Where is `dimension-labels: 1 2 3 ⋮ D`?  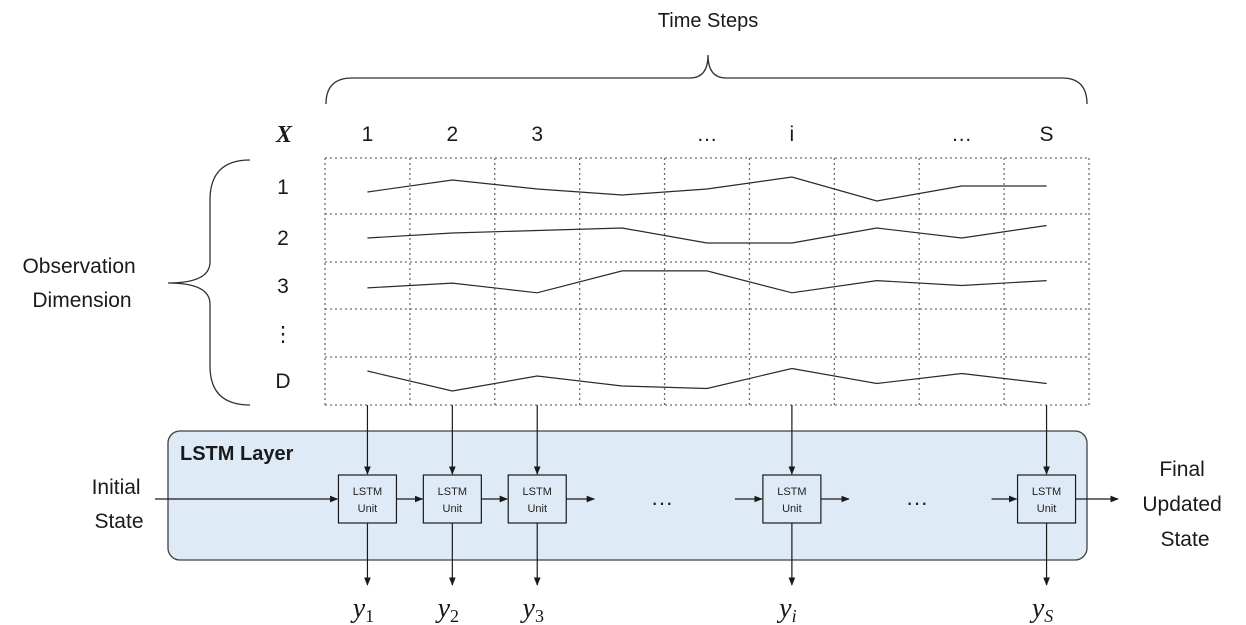
dimension-labels: 1 2 3 ⋮ D is located at coordinates (283, 284).